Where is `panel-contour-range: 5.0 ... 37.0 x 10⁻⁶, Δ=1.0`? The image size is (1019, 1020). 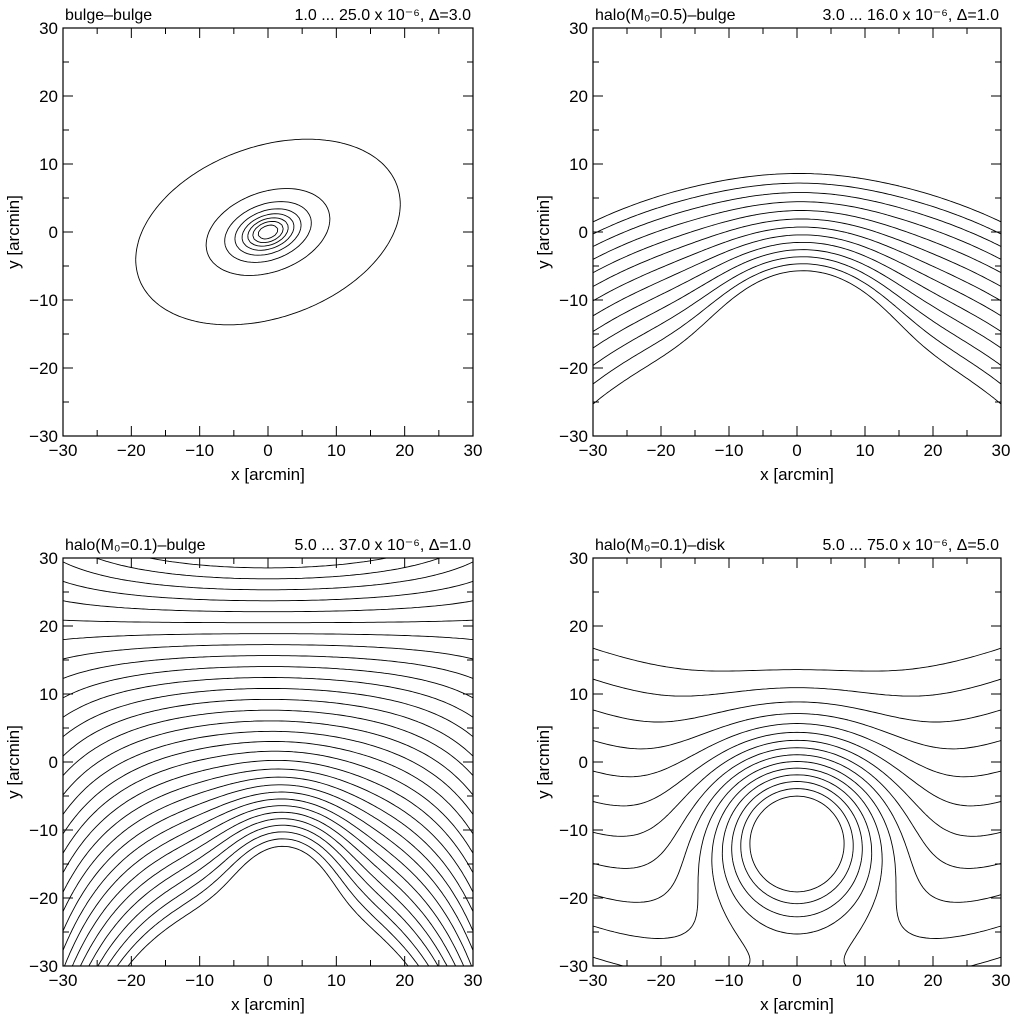
panel-contour-range: 5.0 ... 37.0 x 10⁻⁶, Δ=1.0 is located at coordinates (383, 545).